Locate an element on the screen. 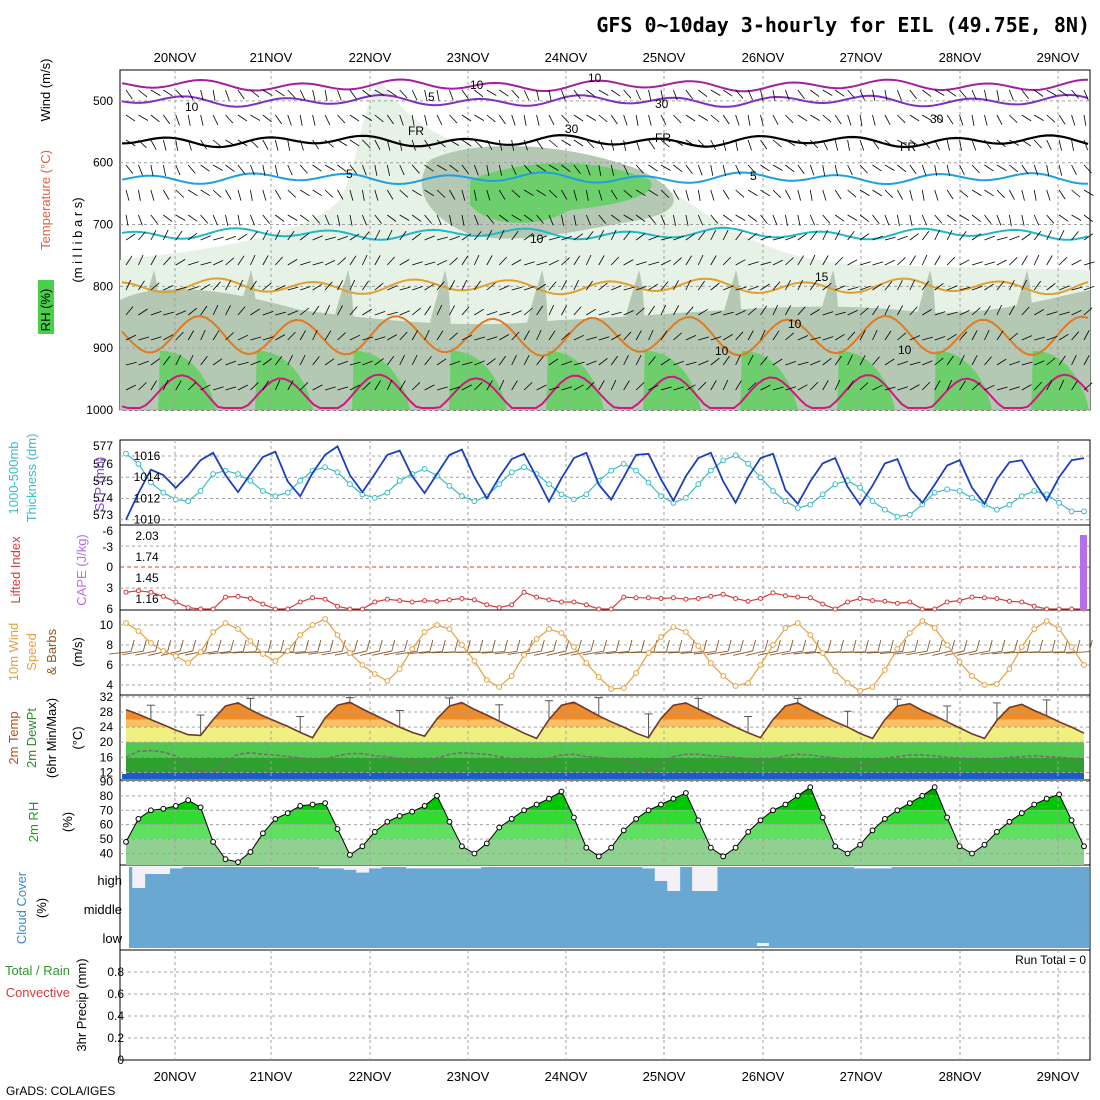  axis-tick: 574 is located at coordinates (103, 498).